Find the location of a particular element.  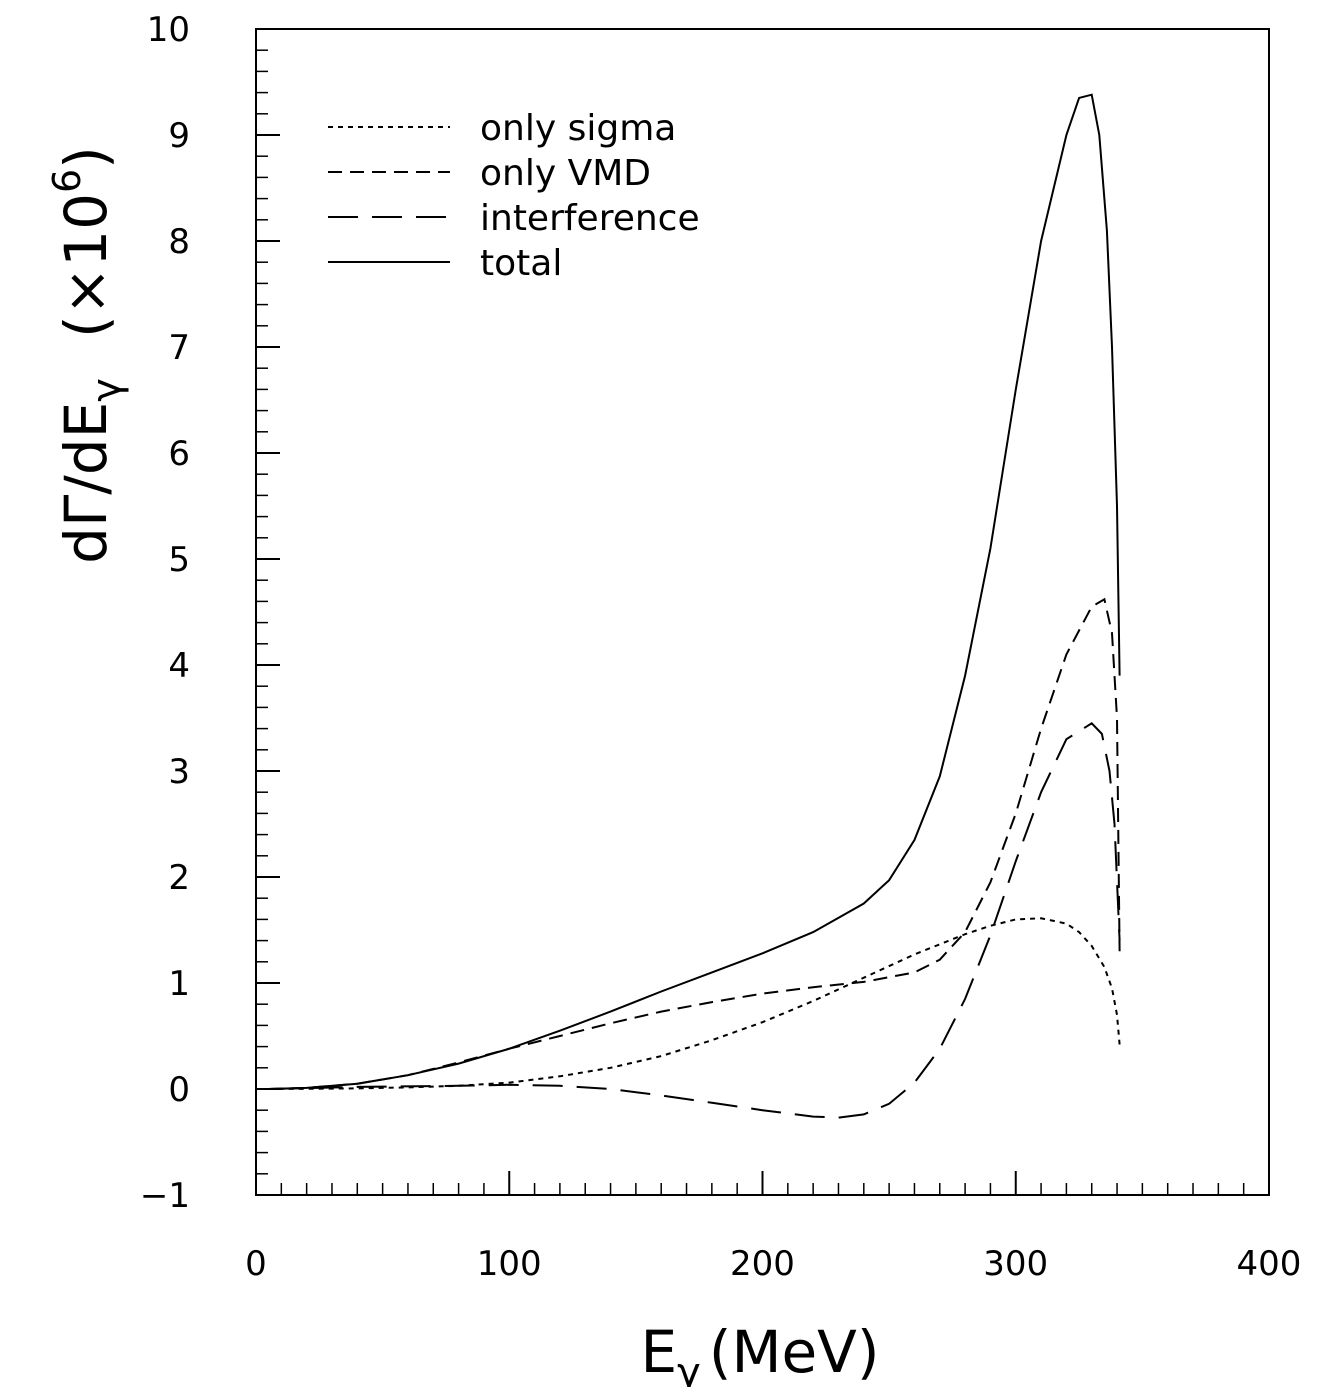

legend-label-only-vmd: only VMD is located at coordinates (565, 173).